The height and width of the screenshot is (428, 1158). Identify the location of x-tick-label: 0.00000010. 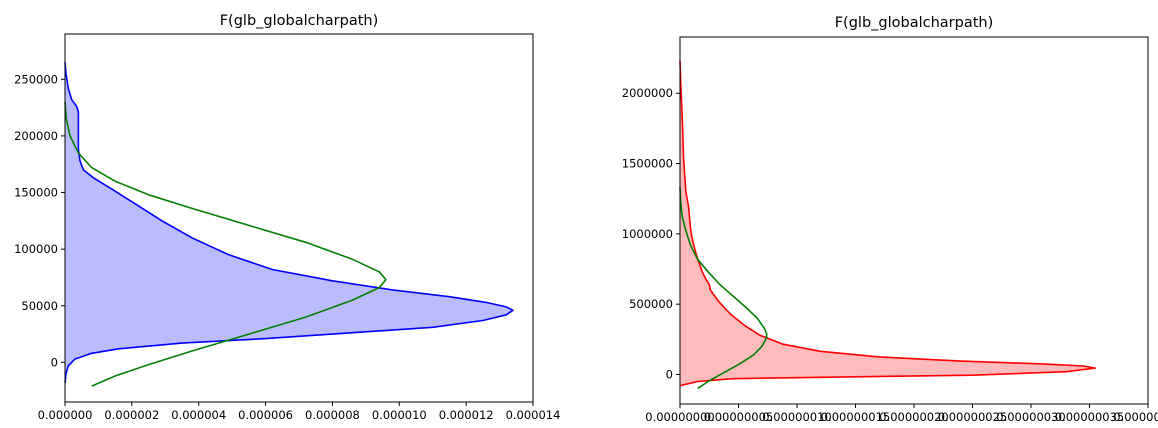
(797, 417).